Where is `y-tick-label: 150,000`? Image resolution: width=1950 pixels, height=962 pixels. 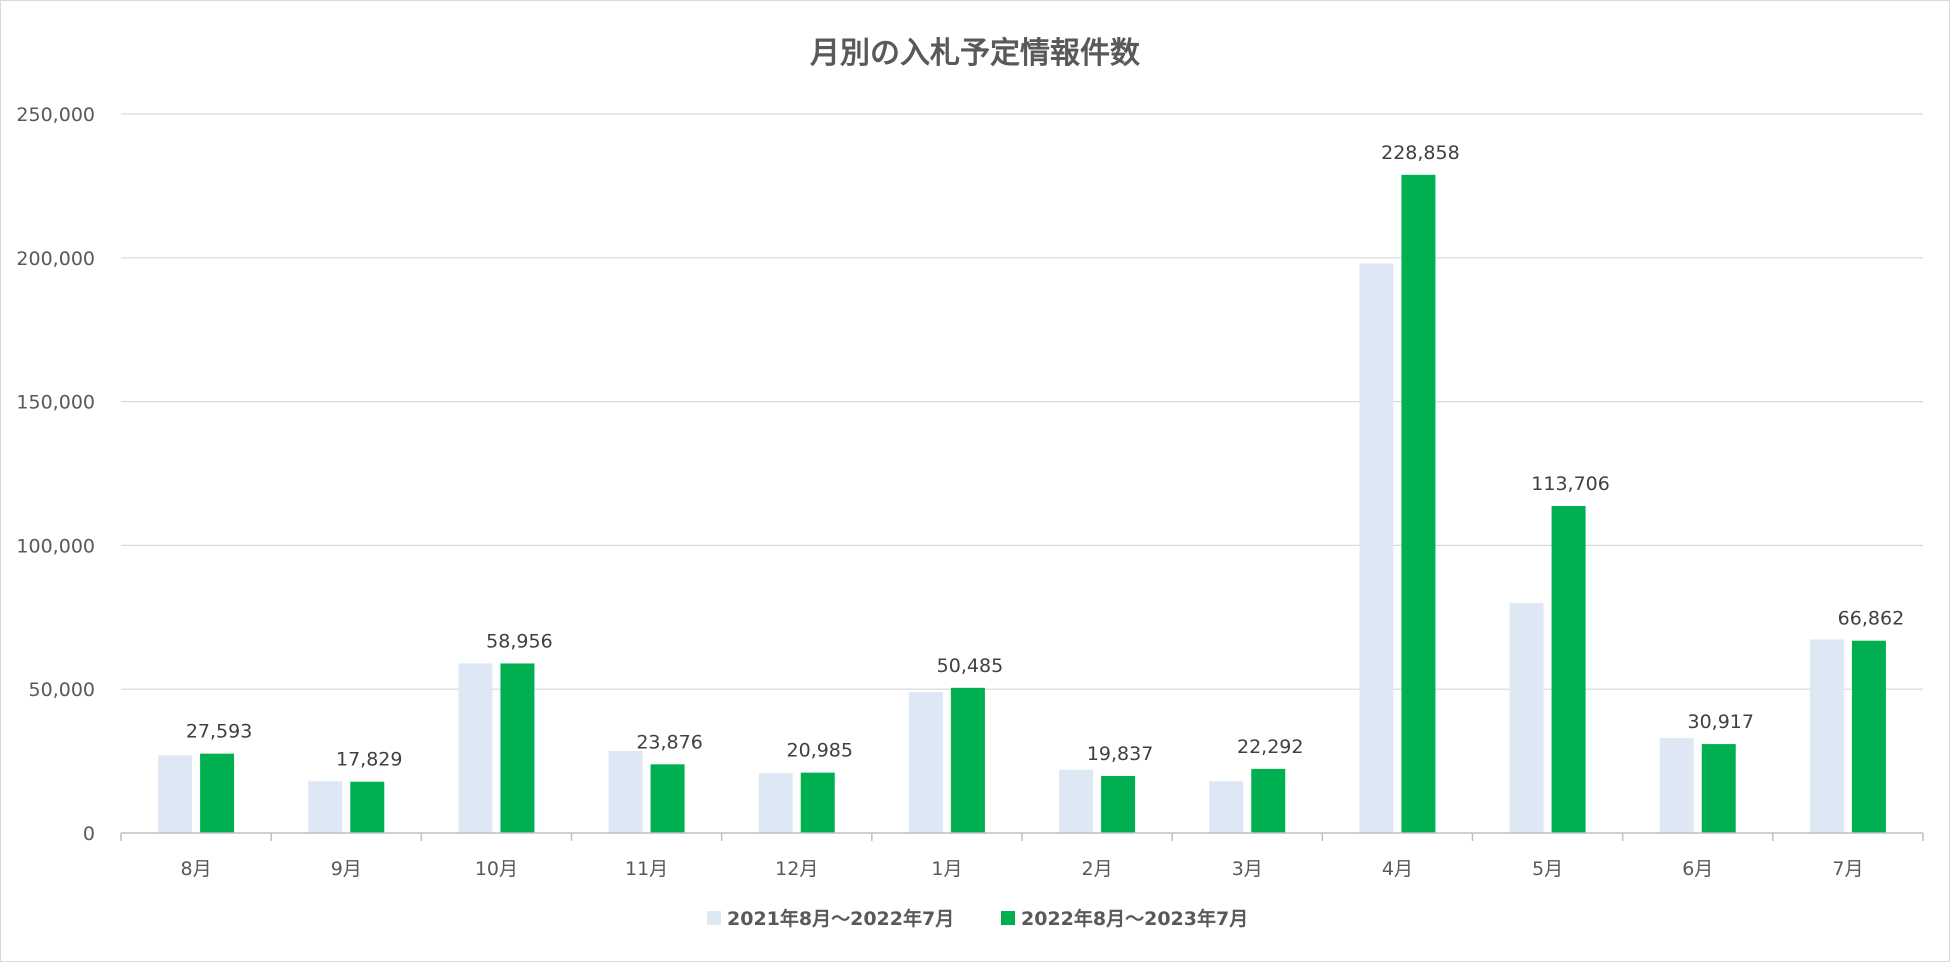
y-tick-label: 150,000 is located at coordinates (55, 403).